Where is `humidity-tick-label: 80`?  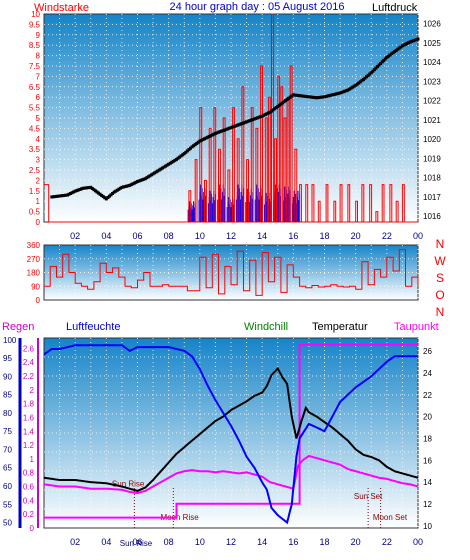
humidity-tick-label: 80 is located at coordinates (7, 413).